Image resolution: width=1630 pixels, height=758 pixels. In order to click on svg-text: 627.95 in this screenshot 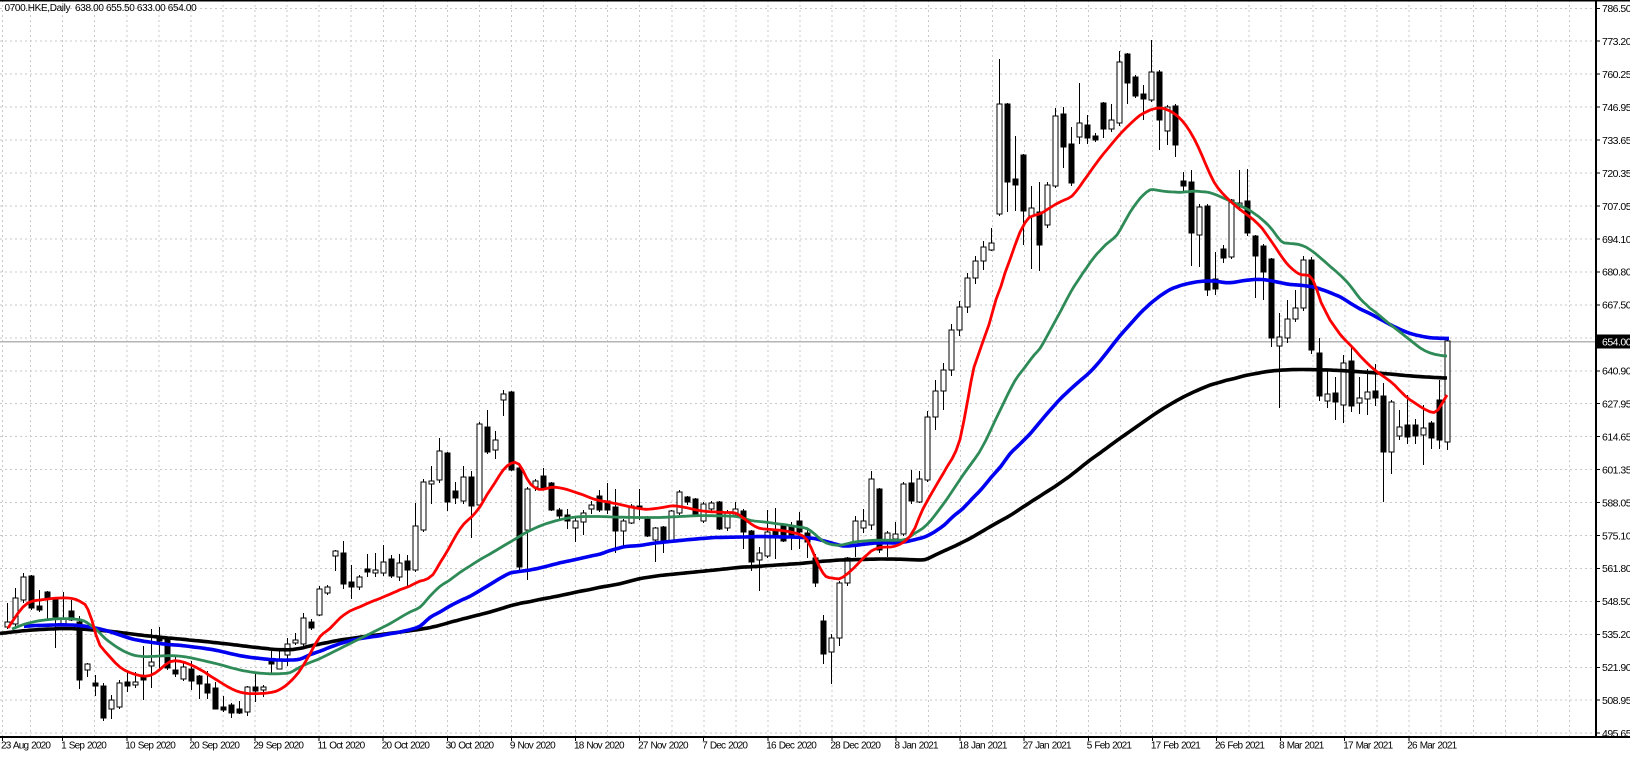, I will do `click(1616, 405)`.